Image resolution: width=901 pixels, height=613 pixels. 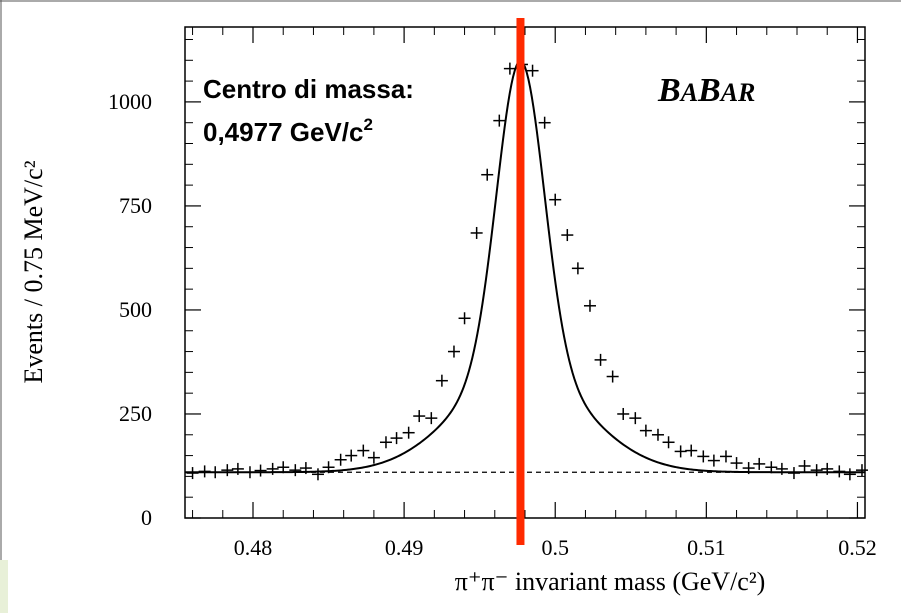 I want to click on y-tick-label: 1000, so click(x=130, y=101).